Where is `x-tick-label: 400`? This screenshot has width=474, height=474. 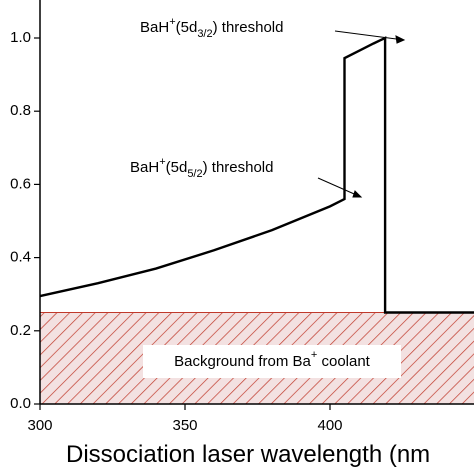
x-tick-label: 400 is located at coordinates (329, 425).